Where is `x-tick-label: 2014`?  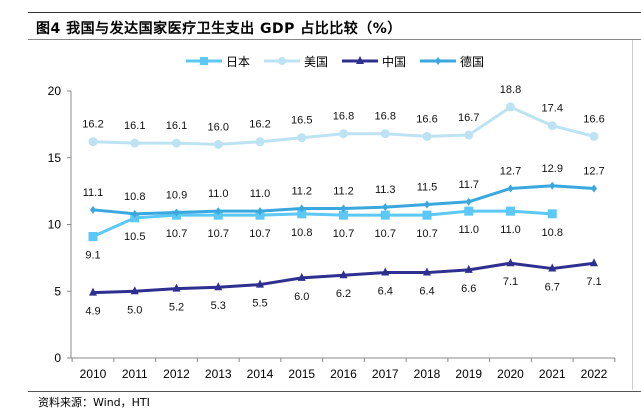
x-tick-label: 2014 is located at coordinates (260, 374).